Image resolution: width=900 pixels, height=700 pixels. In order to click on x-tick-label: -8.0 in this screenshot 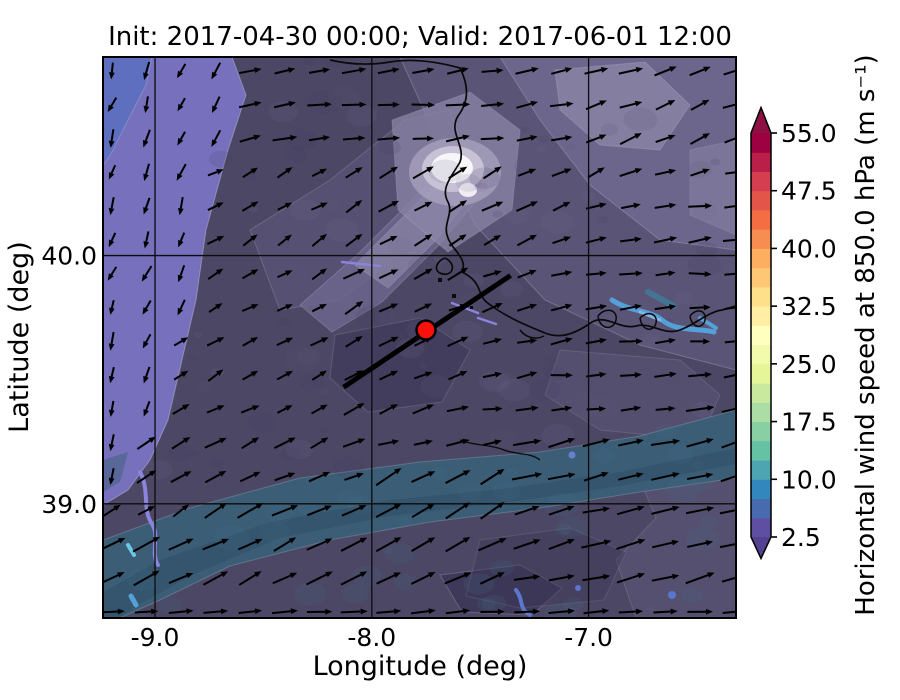, I will do `click(371, 637)`.